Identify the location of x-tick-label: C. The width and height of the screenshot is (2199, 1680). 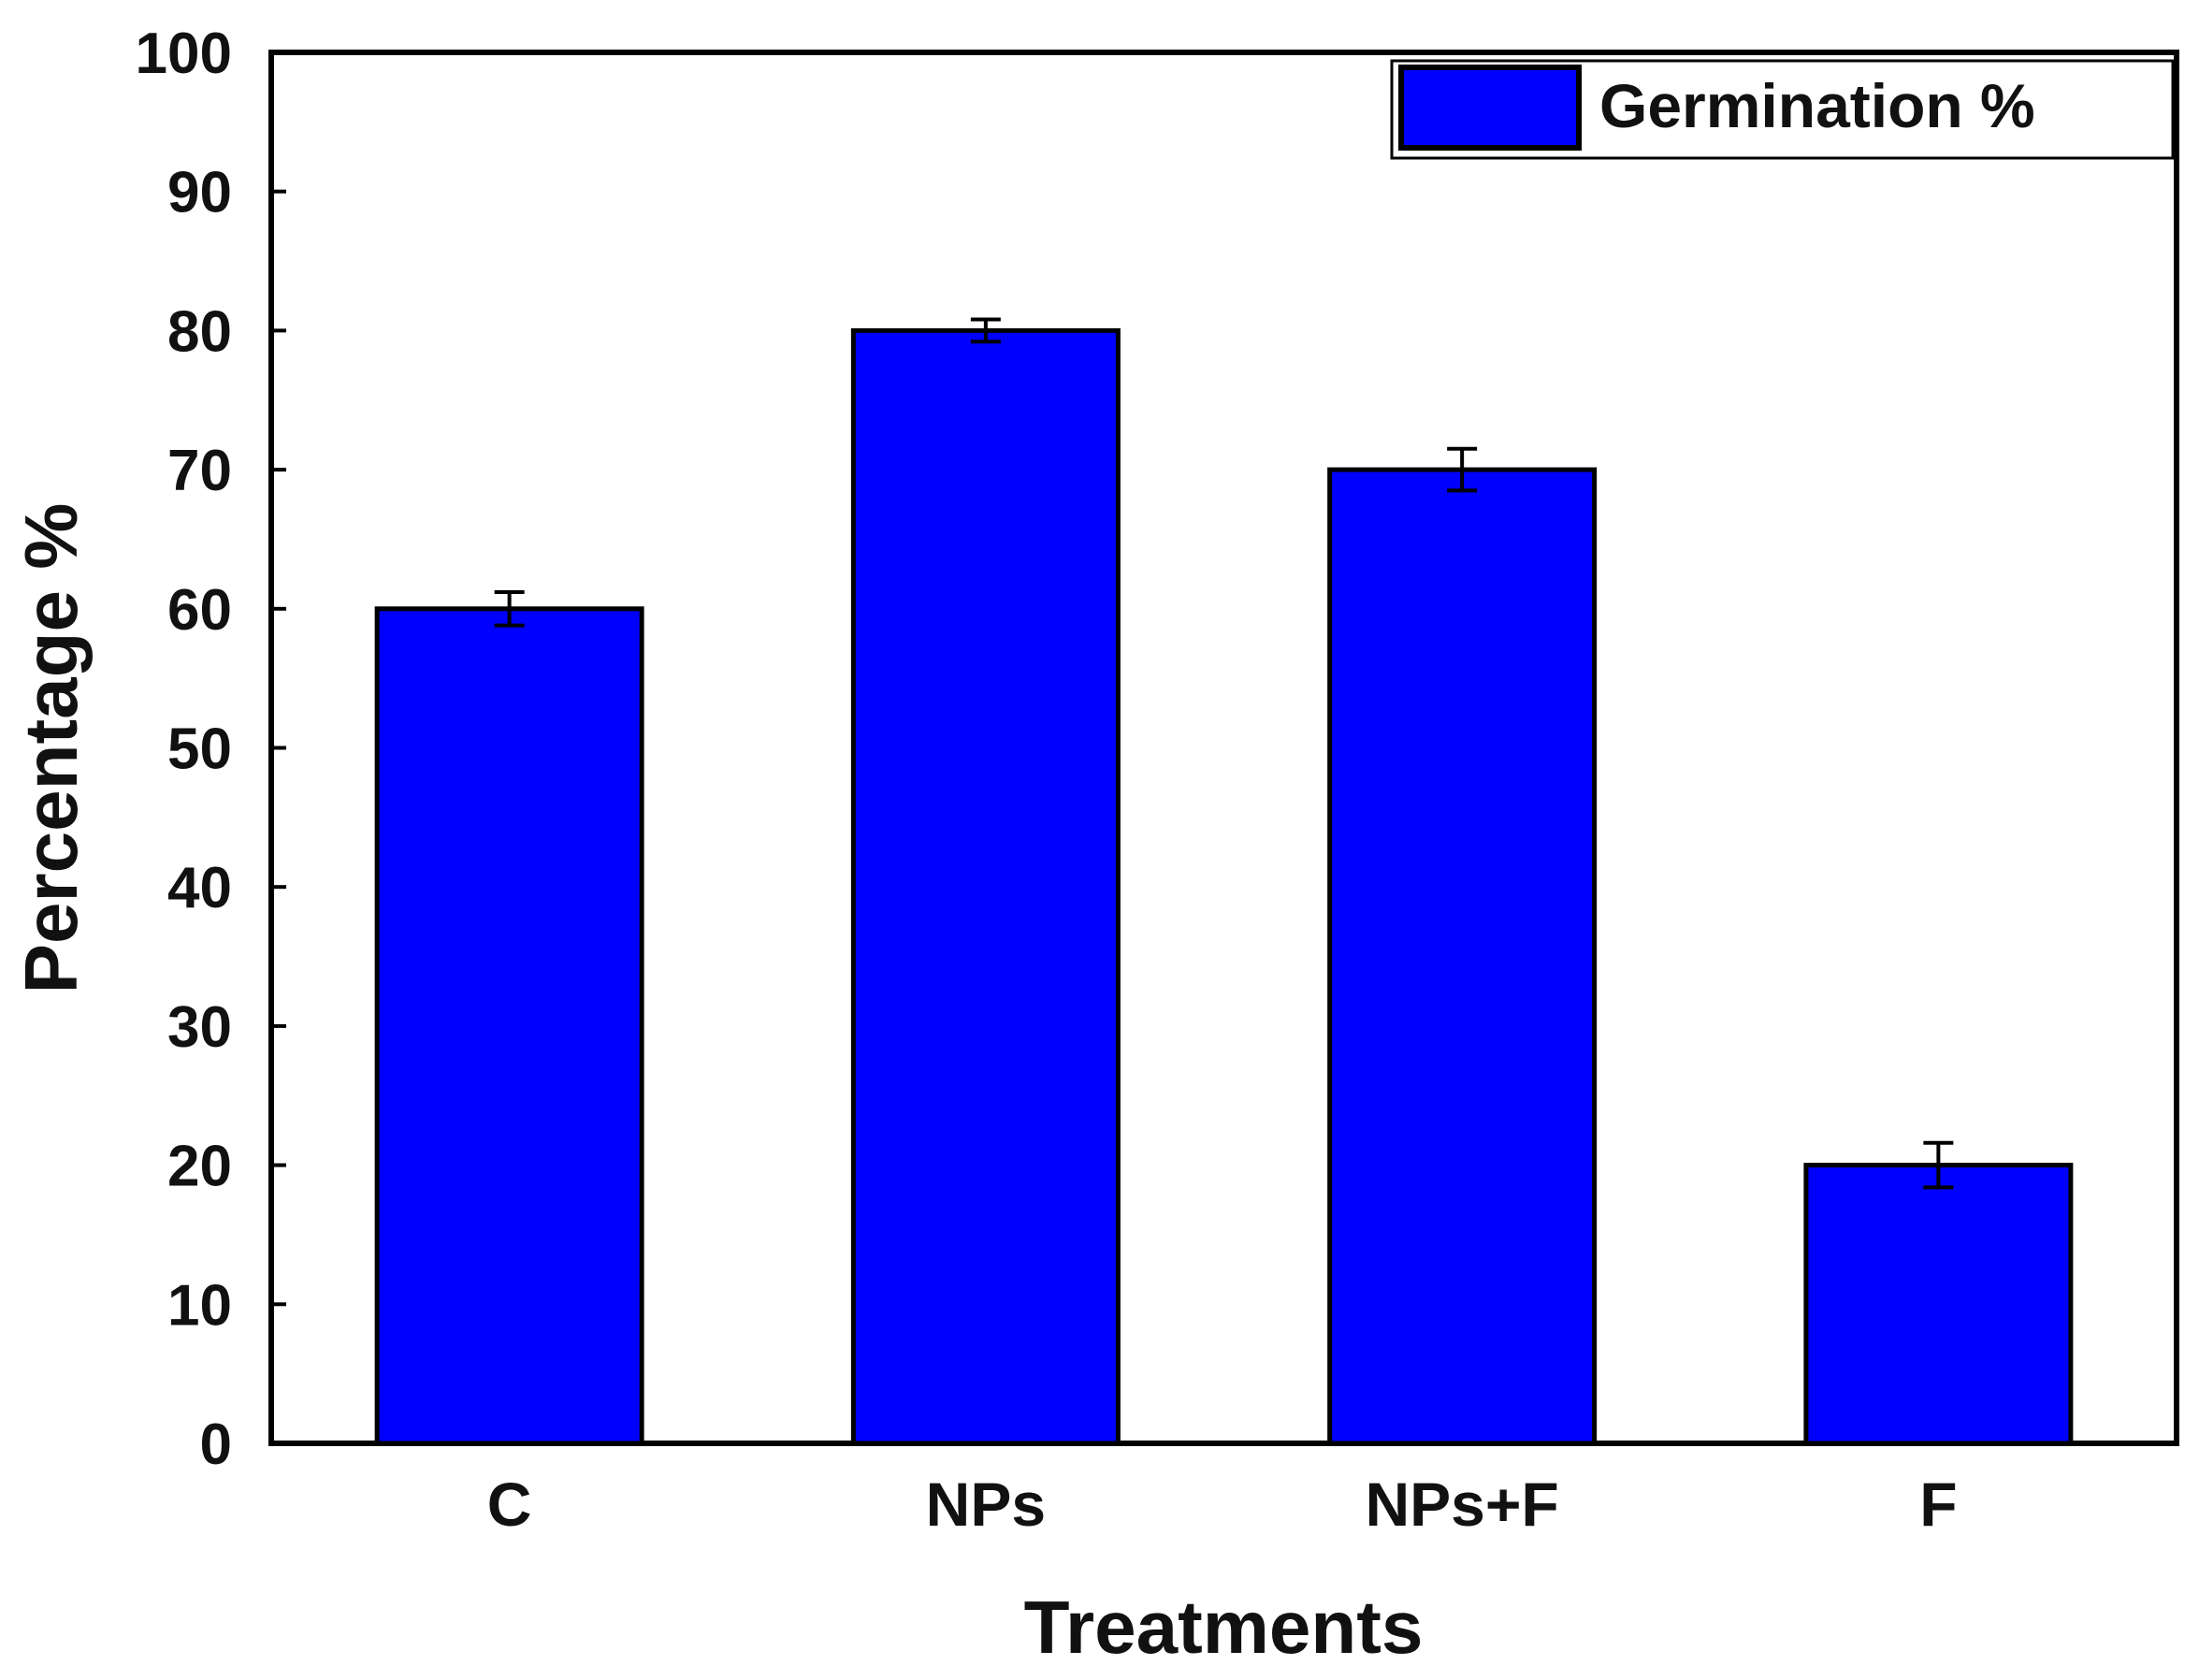
(509, 1504).